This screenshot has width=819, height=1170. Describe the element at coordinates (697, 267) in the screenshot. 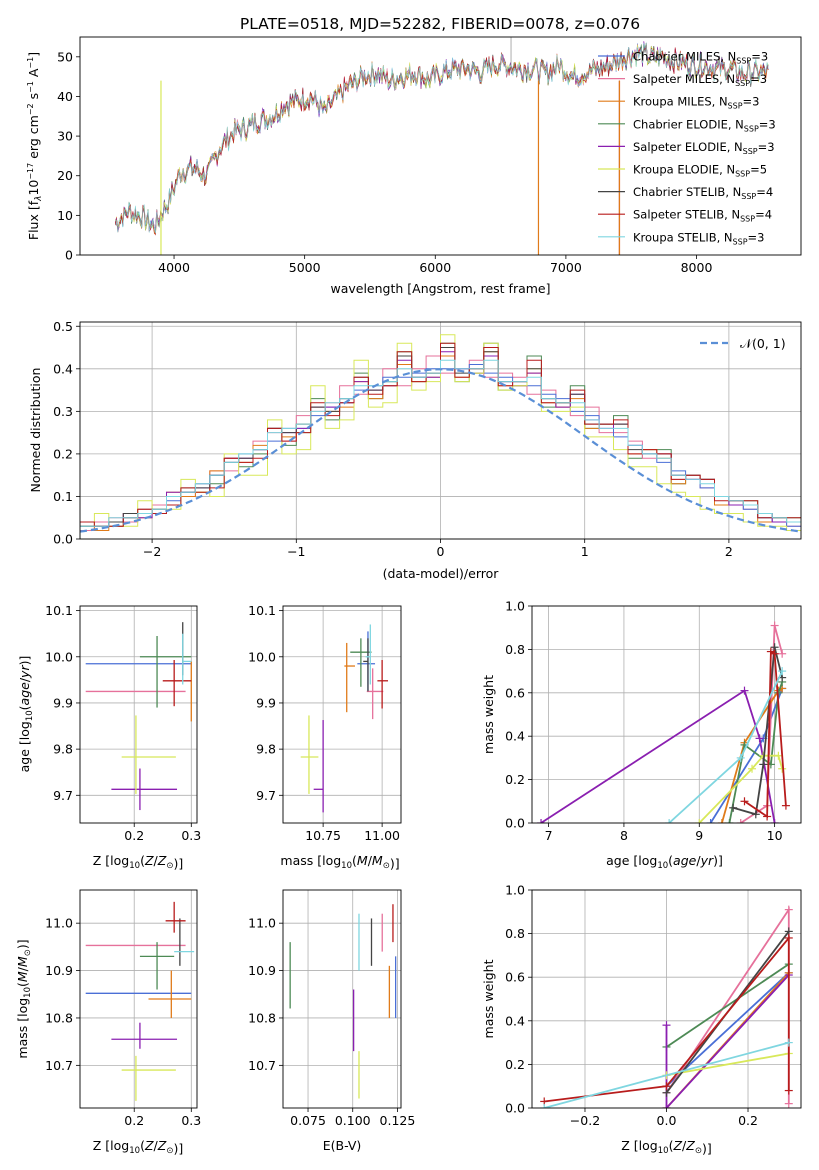

I see `x-tick-label: 8000` at that location.